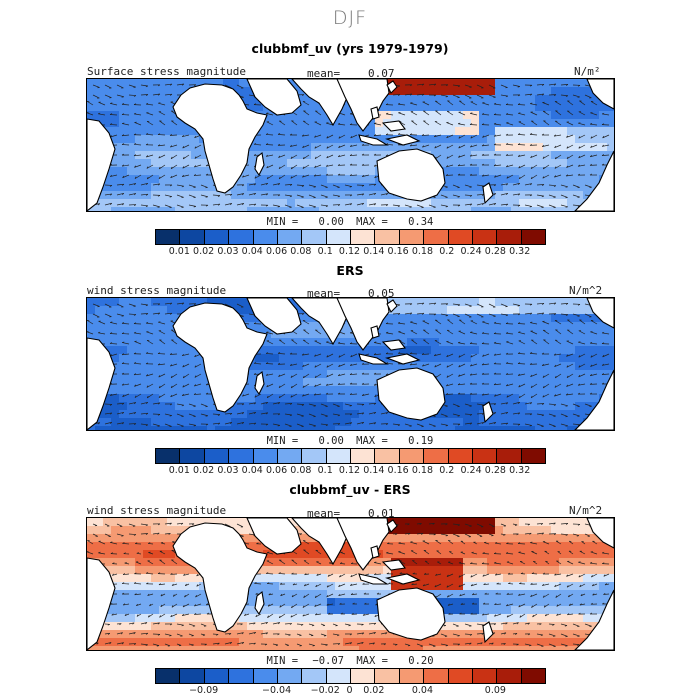 This screenshot has height=700, width=700. I want to click on colorbar-tick-label: 0.02, so click(204, 470).